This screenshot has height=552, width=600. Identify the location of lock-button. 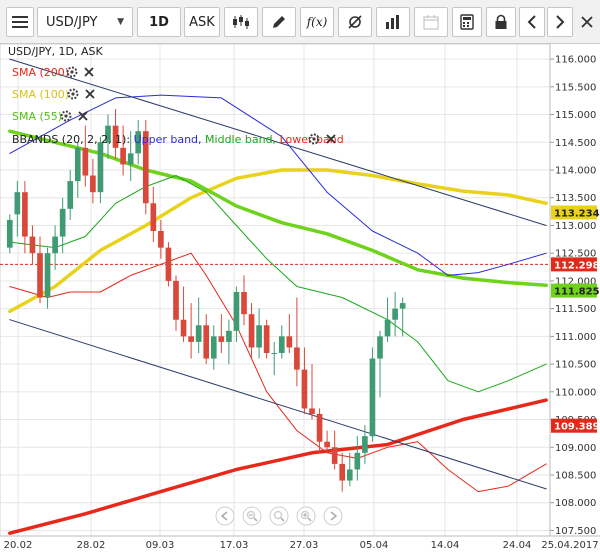
(501, 22).